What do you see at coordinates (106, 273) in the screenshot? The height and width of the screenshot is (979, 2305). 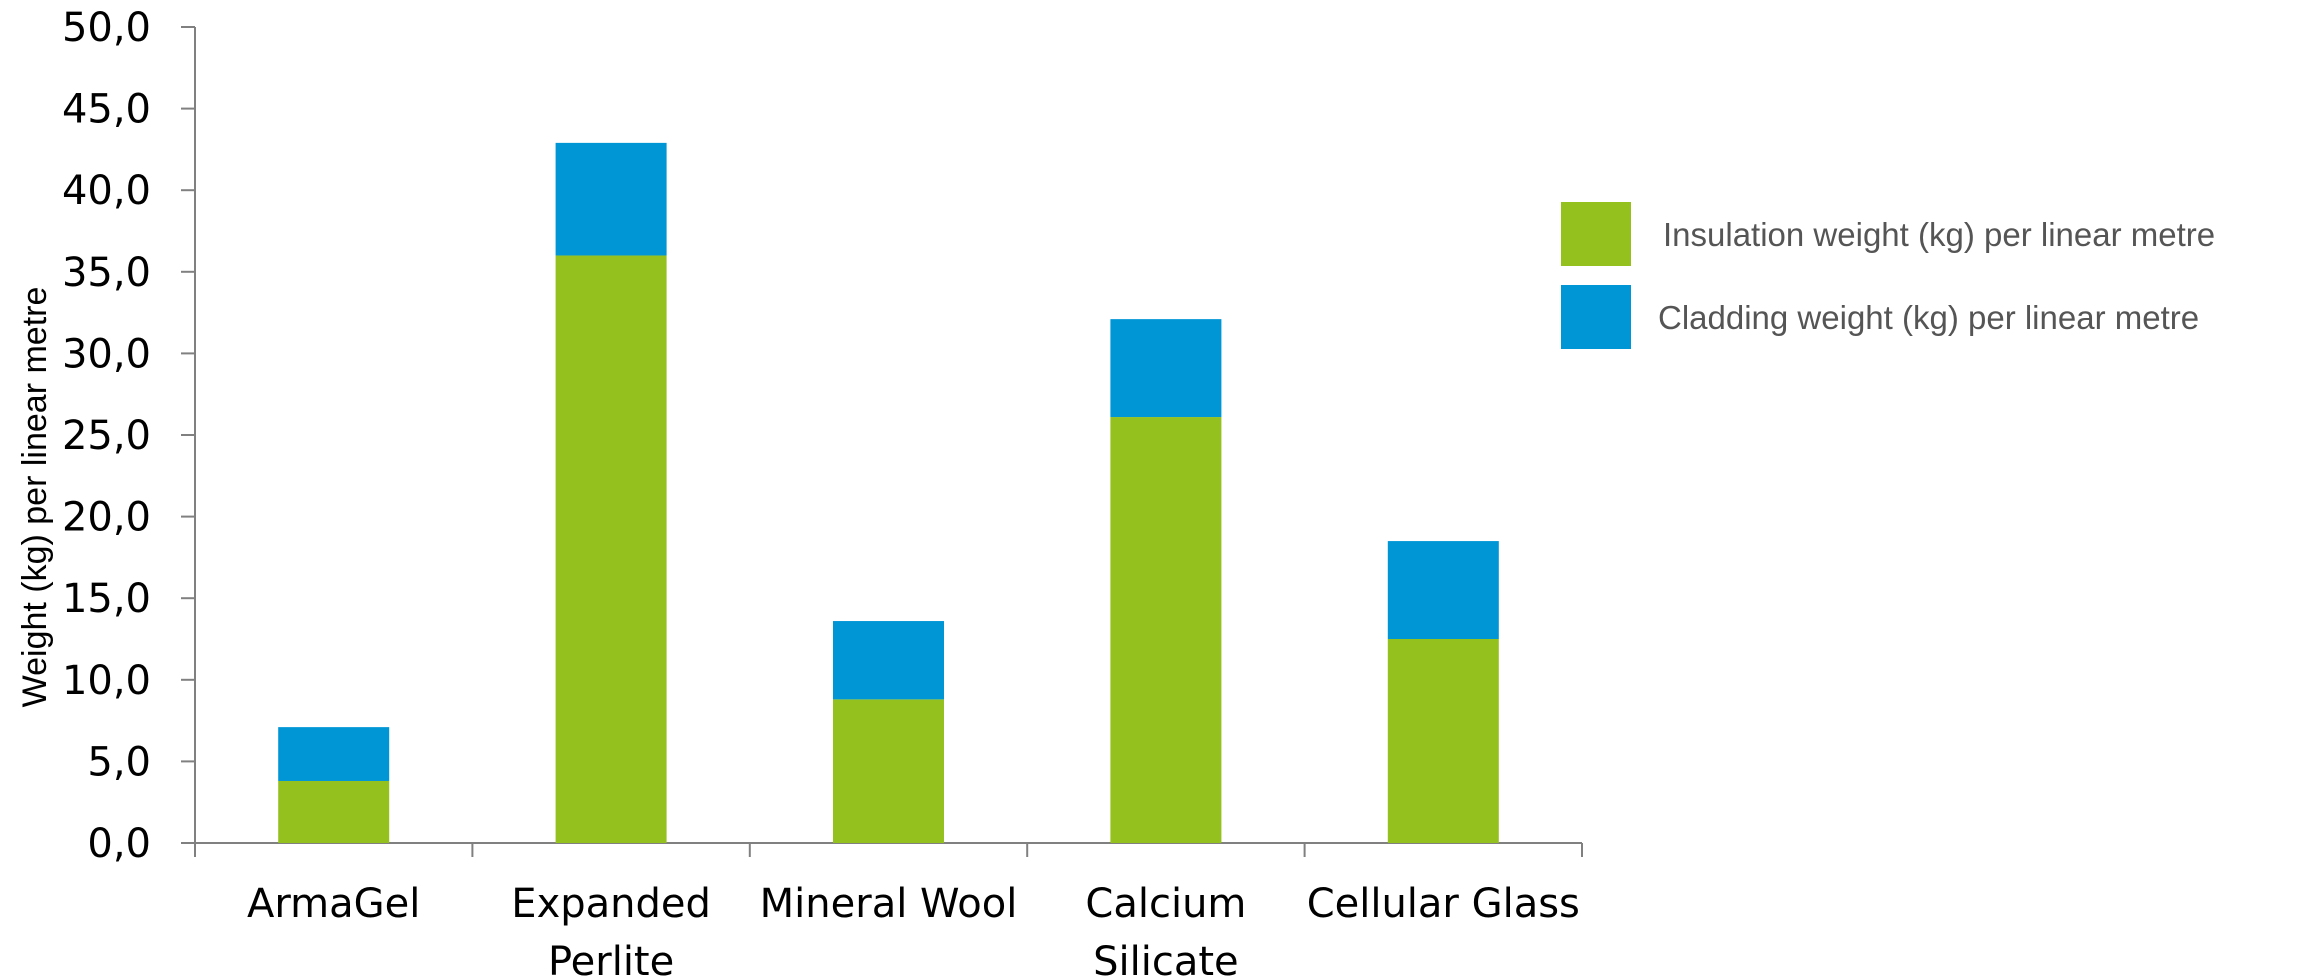 I see `y-tick-label: 35,0` at bounding box center [106, 273].